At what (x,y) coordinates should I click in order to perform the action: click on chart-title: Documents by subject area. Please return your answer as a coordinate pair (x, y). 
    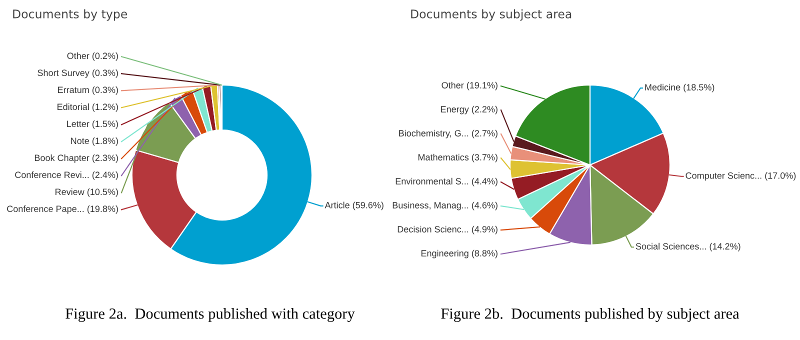
    Looking at the image, I should click on (491, 15).